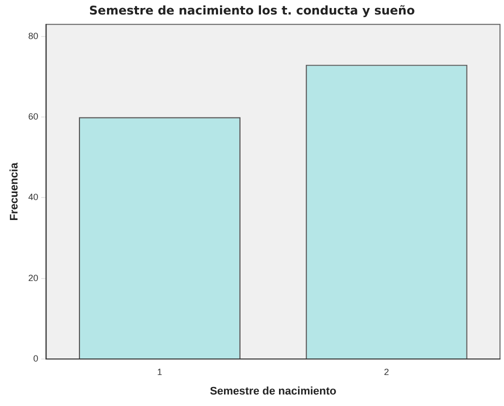 This screenshot has width=504, height=406. I want to click on y-tick-label: 60, so click(33, 117).